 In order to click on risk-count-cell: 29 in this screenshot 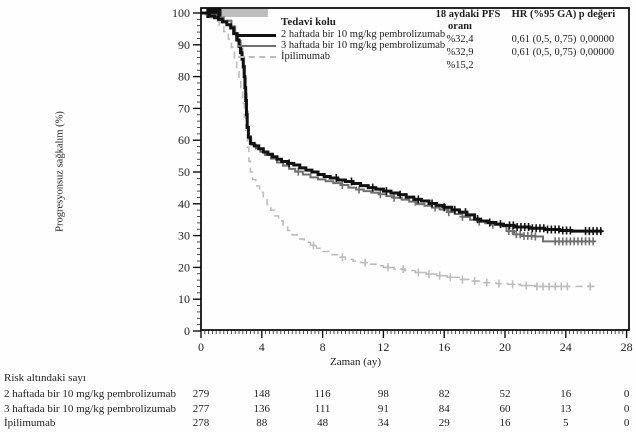, I will do `click(444, 423)`.